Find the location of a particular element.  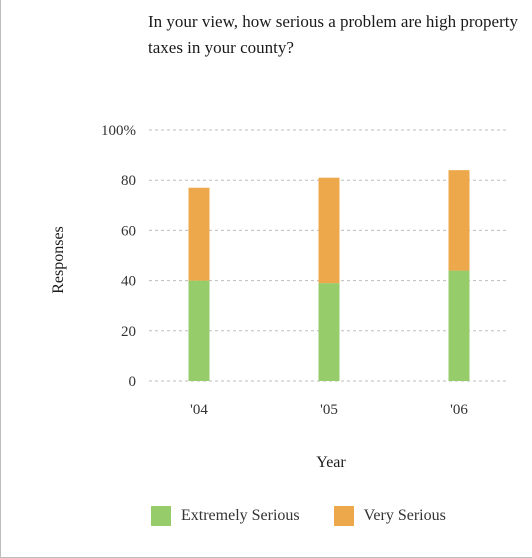

legend-item: Extremely Serious is located at coordinates (225, 516).